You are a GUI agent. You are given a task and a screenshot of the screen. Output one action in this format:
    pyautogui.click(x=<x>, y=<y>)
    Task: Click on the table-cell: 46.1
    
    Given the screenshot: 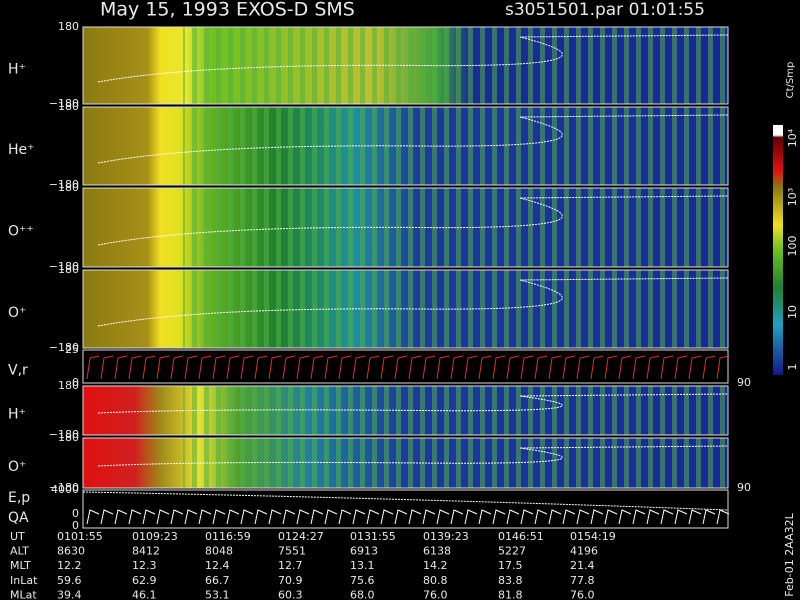 What is the action you would take?
    pyautogui.click(x=144, y=594)
    